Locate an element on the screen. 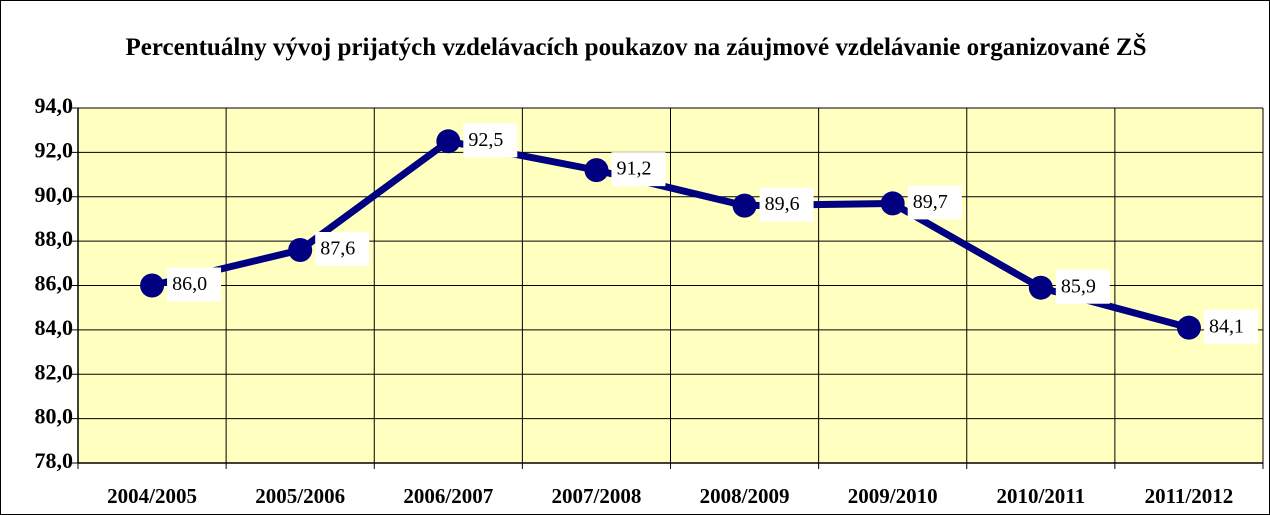 The image size is (1270, 515). y-tick-label: 90,0 is located at coordinates (54, 194).